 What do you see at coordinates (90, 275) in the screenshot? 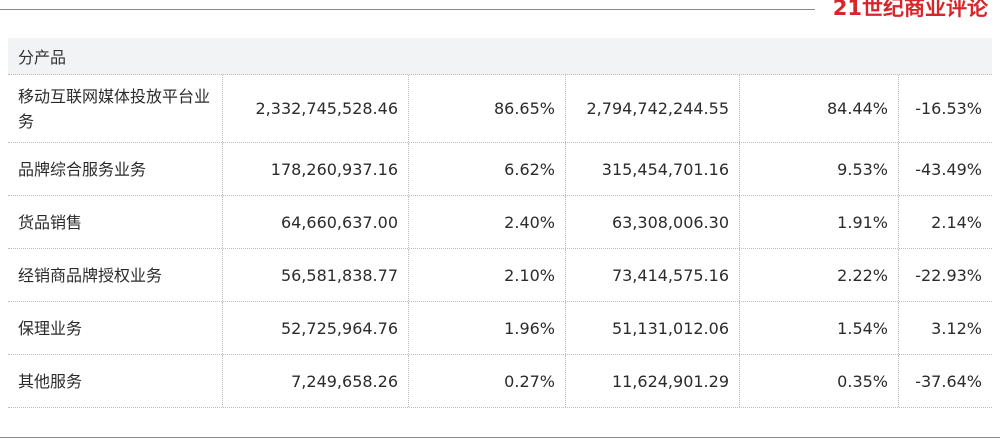
I see `row-name-cell: 经销商品牌授权业务` at bounding box center [90, 275].